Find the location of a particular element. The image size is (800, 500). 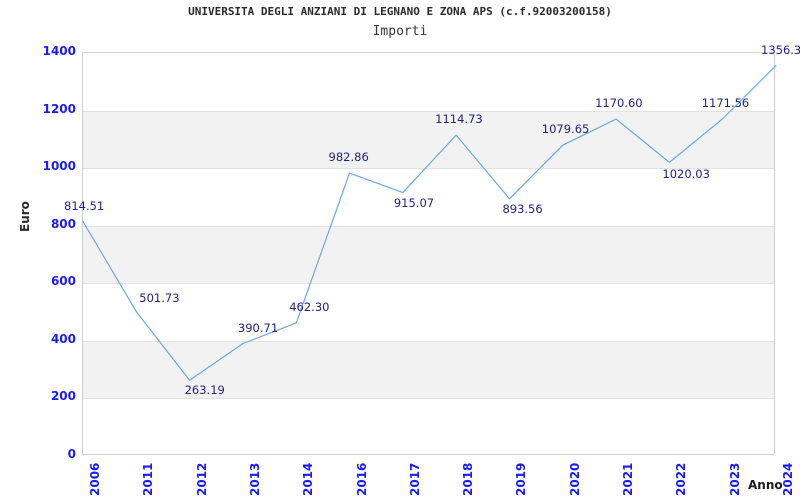

x-tick-label: 2006 is located at coordinates (95, 479).